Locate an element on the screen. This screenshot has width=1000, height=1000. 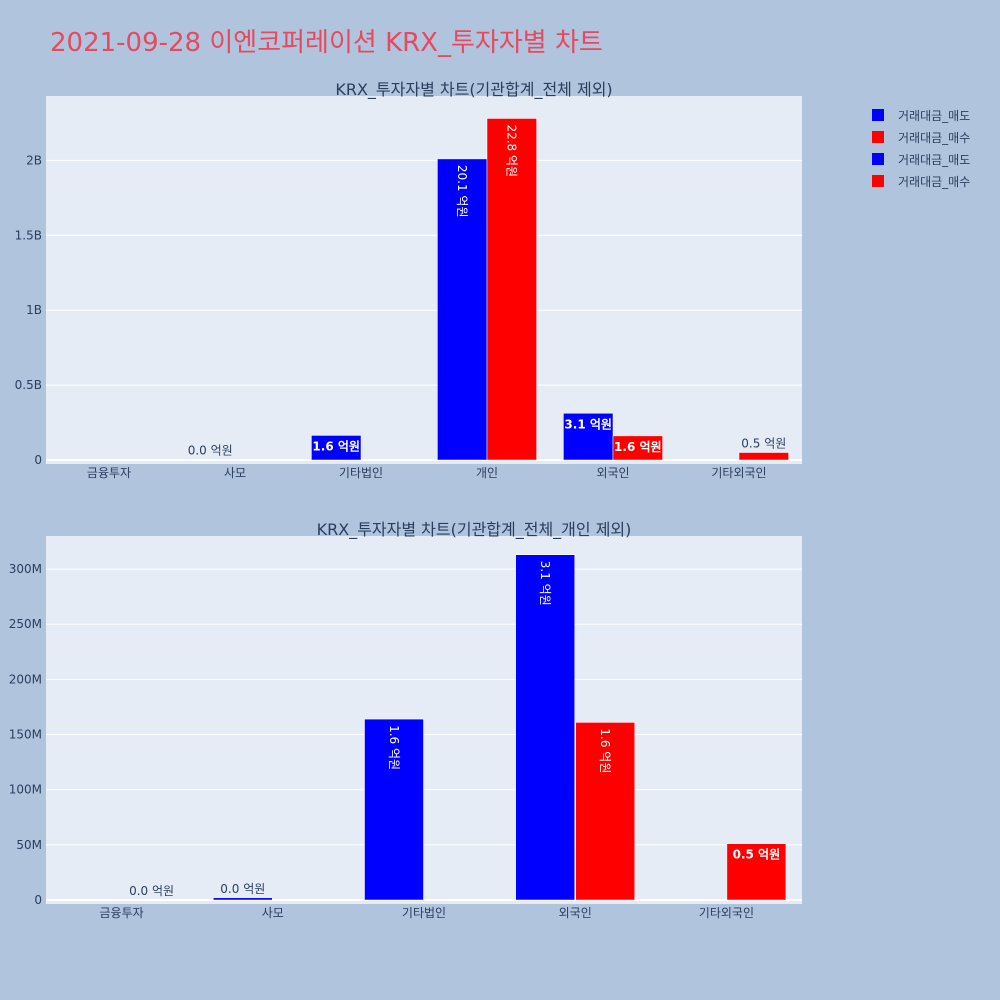
y-tick-label: 250M is located at coordinates (25, 624).